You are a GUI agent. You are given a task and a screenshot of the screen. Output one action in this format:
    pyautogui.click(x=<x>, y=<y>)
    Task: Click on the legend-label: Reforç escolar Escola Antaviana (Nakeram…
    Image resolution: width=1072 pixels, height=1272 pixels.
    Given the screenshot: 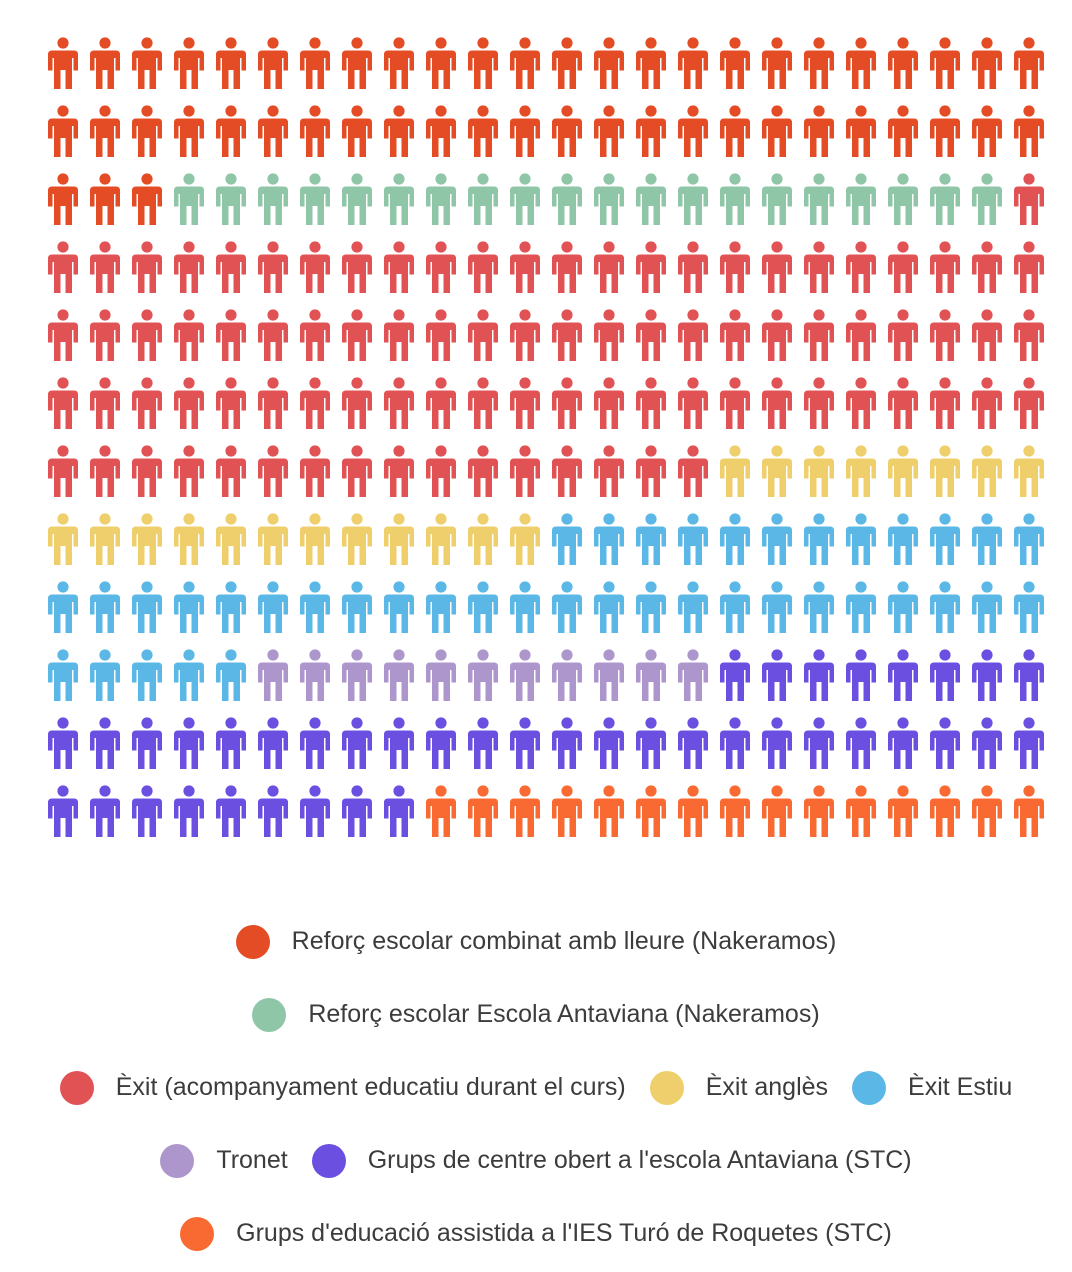 What is the action you would take?
    pyautogui.click(x=564, y=1014)
    